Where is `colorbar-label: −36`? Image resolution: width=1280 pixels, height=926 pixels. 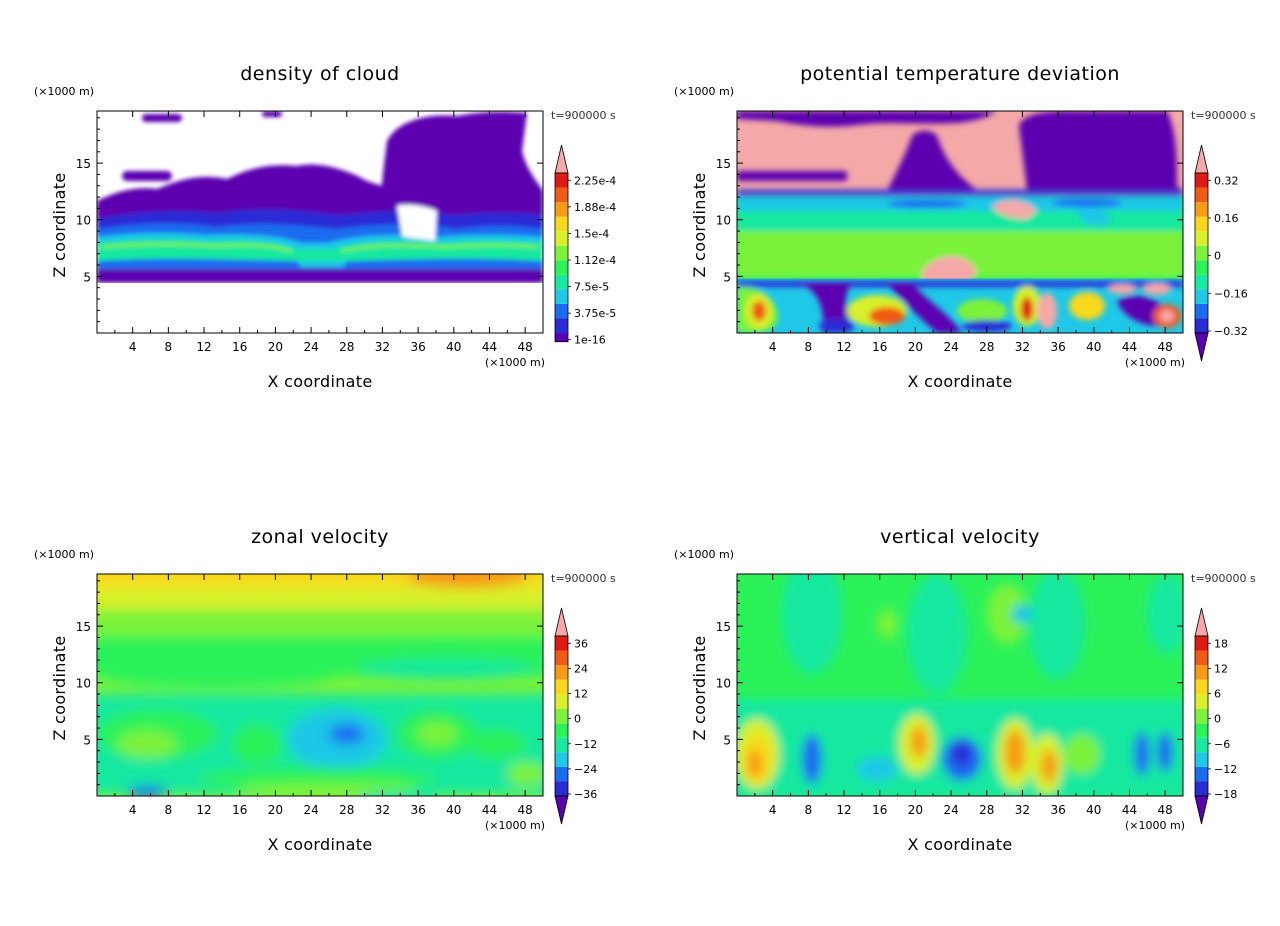
colorbar-label: −36 is located at coordinates (585, 794).